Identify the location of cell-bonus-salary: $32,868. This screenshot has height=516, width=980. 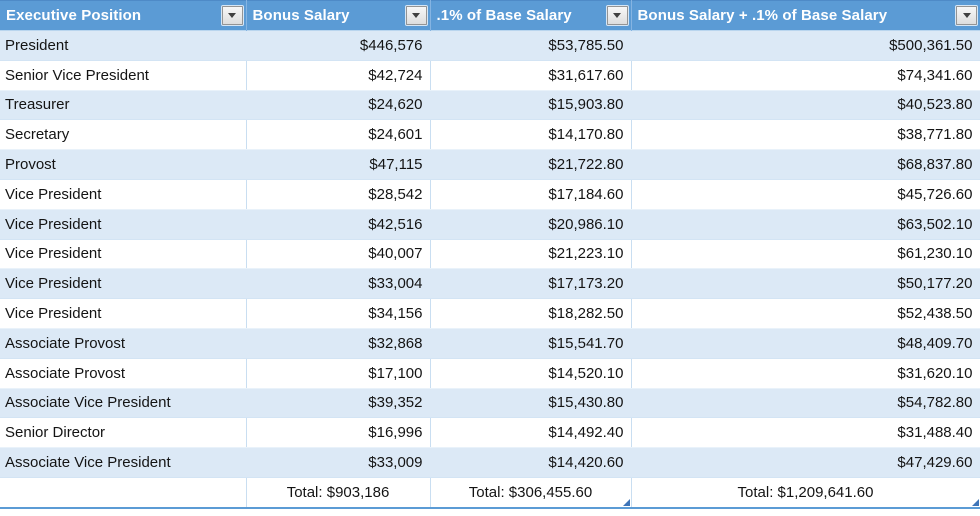
(338, 343).